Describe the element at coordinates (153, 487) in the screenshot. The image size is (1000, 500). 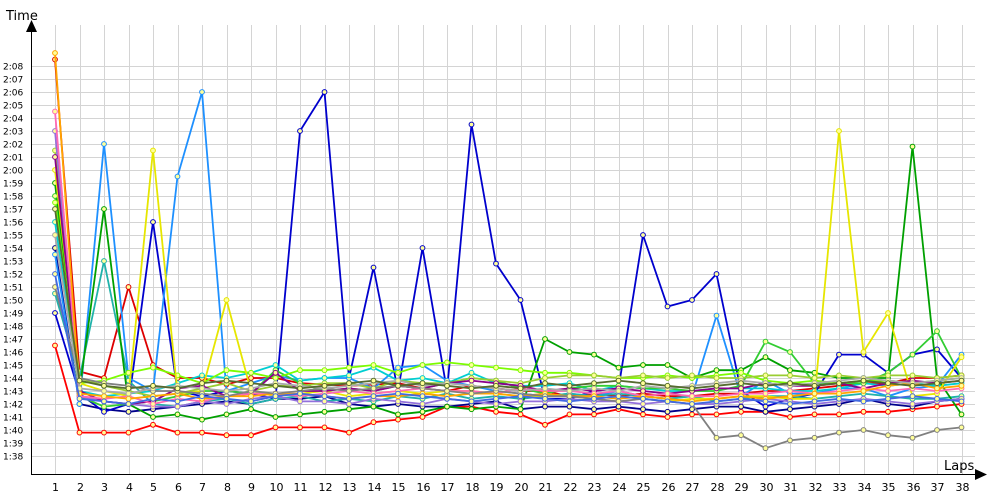
I see `x-tick-label: 5` at that location.